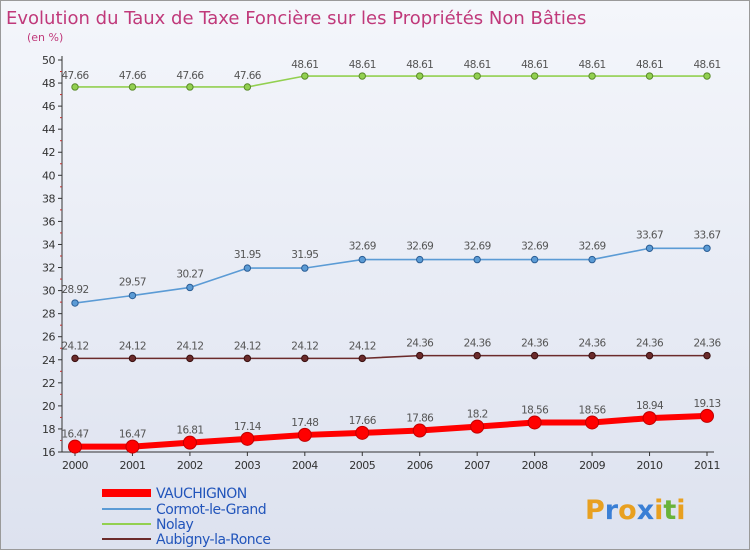 Image resolution: width=750 pixels, height=551 pixels. I want to click on y-tick-label: 16, so click(48, 452).